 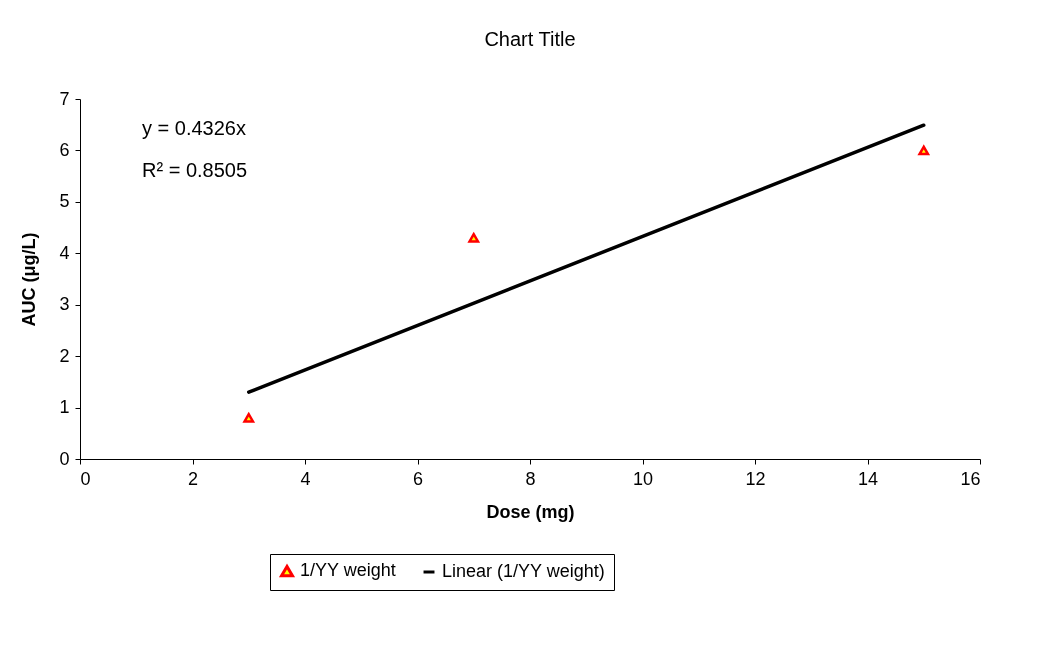 I want to click on chart-title: Chart Title, so click(x=530, y=39).